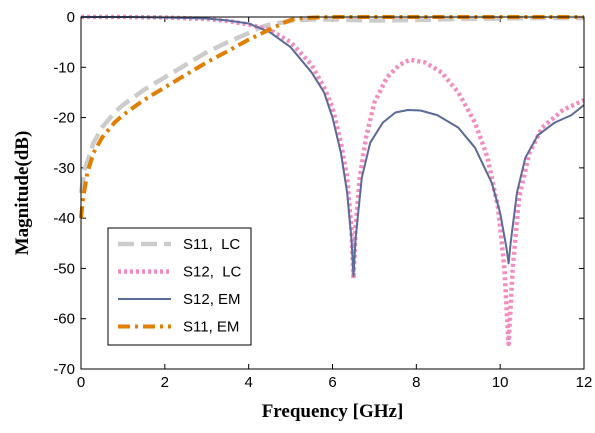 Image resolution: width=595 pixels, height=433 pixels. I want to click on x-tick-label: 0, so click(81, 382).